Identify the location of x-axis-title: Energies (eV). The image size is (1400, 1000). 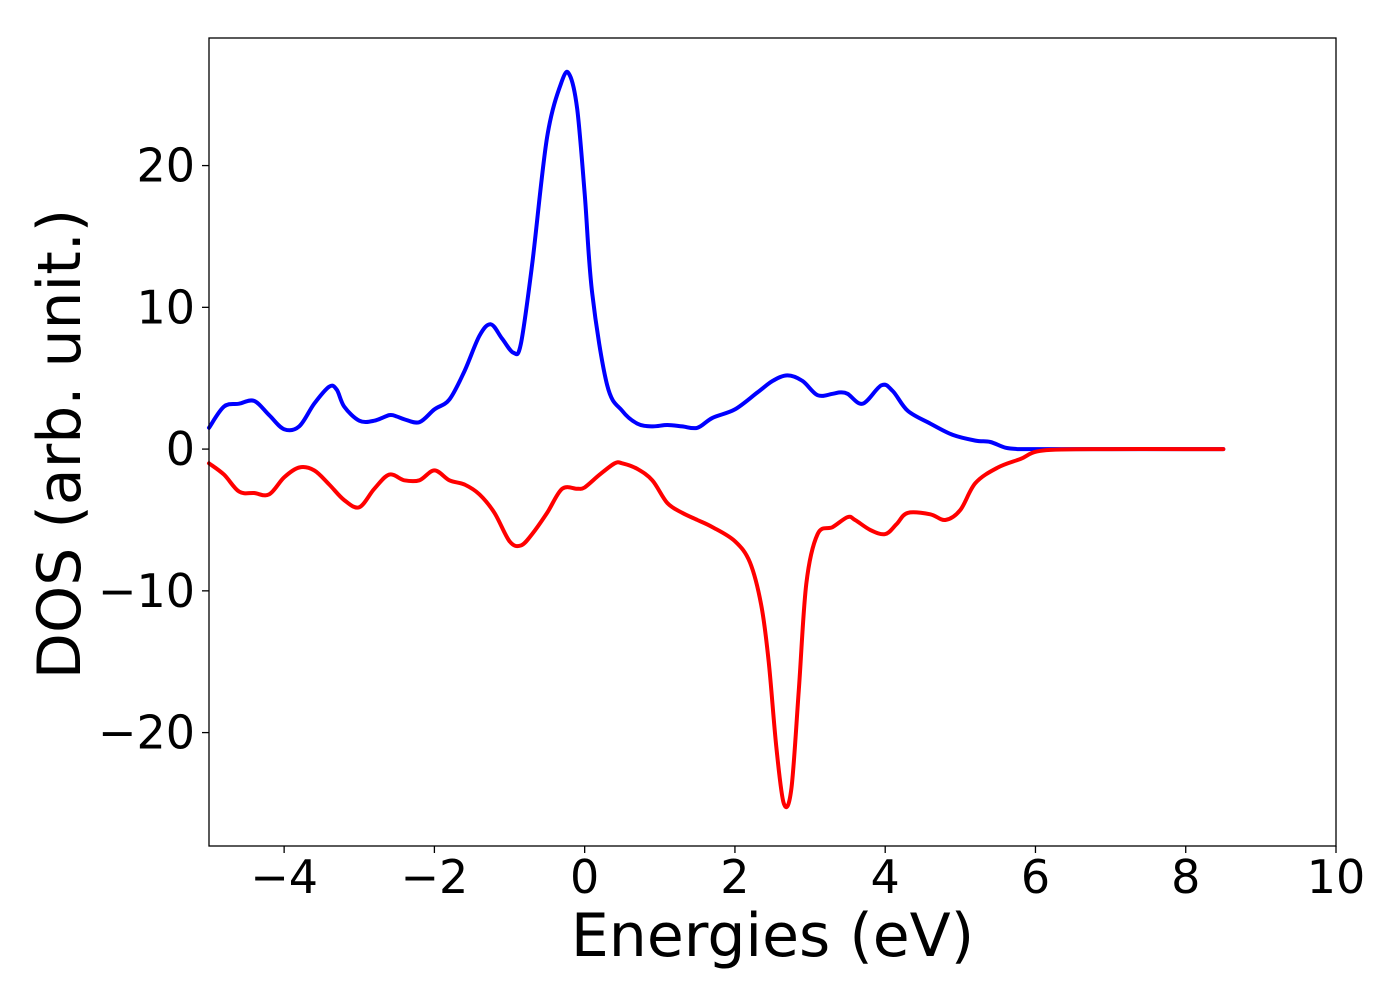
(772, 936).